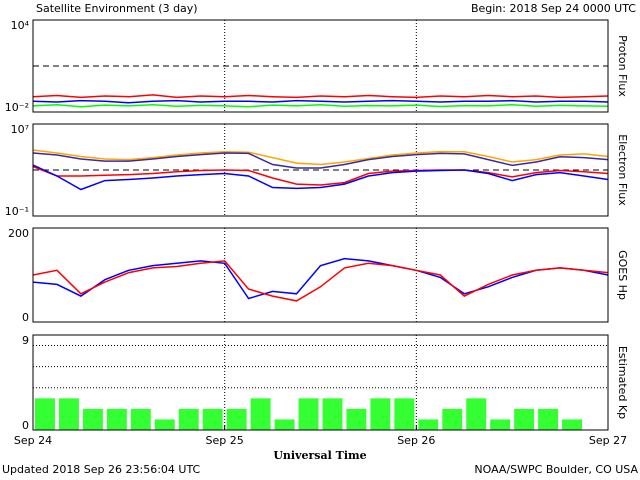  Describe the element at coordinates (20, 129) in the screenshot. I see `y-tick-label: 10⁷` at that location.